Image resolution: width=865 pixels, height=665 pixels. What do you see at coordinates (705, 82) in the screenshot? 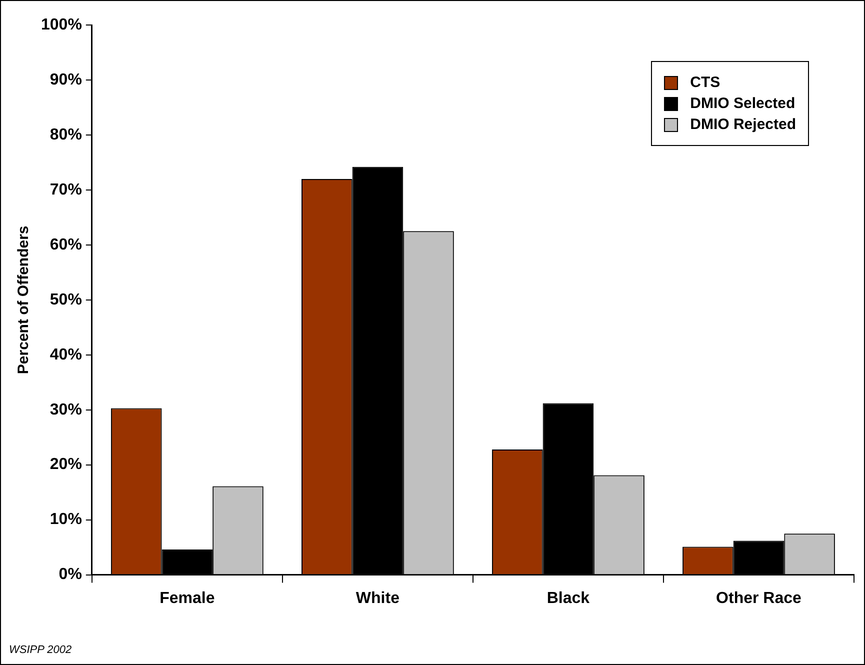
I see `legend-label: CTS` at bounding box center [705, 82].